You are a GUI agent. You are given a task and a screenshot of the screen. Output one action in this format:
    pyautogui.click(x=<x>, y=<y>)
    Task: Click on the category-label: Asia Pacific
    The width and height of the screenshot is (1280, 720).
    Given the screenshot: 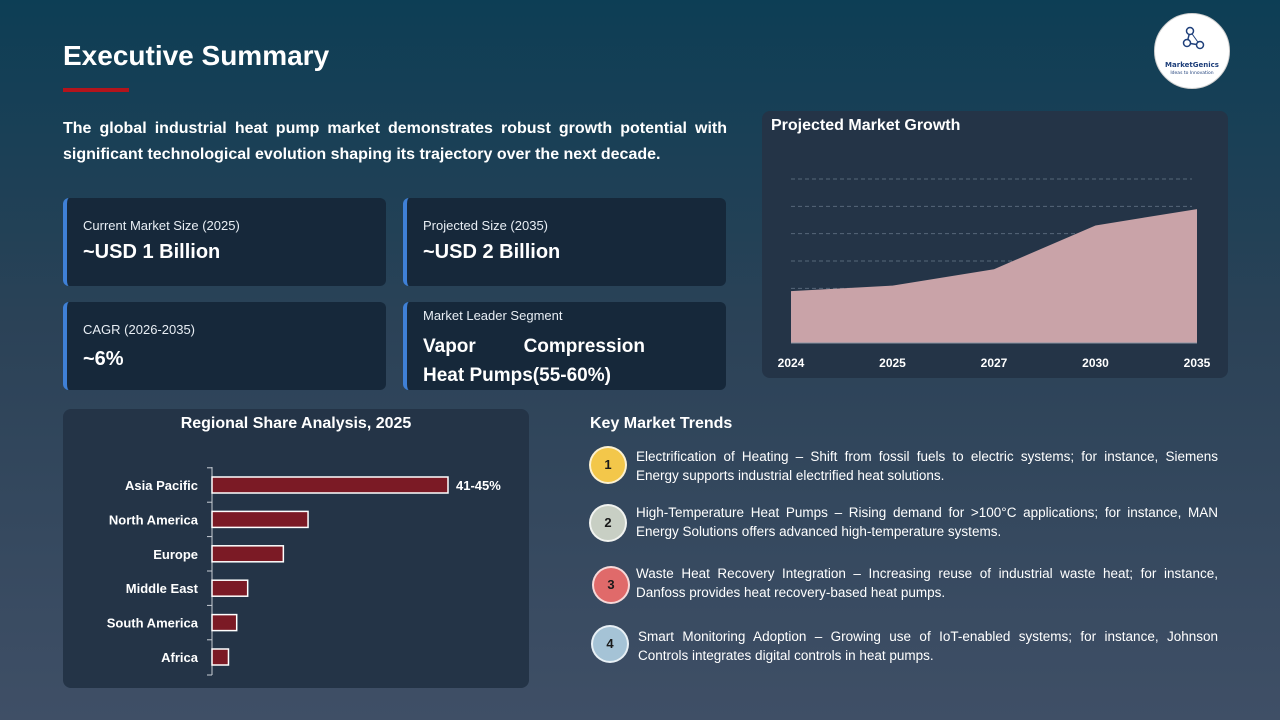 What is the action you would take?
    pyautogui.click(x=161, y=485)
    